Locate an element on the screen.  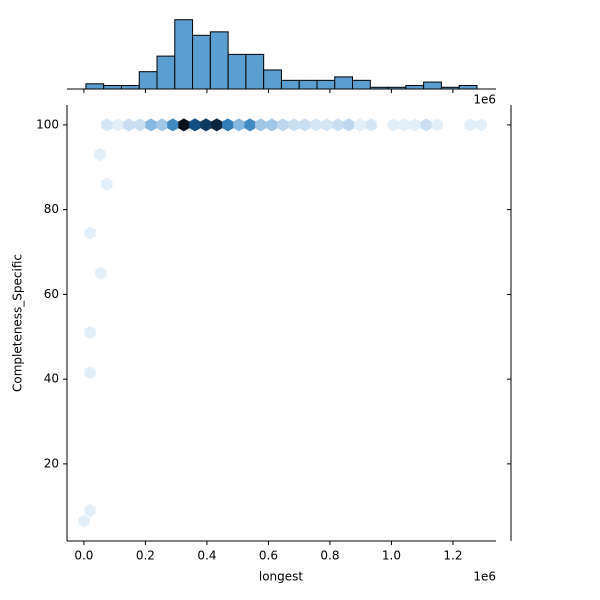
y-tick-label: 20 is located at coordinates (51, 463).